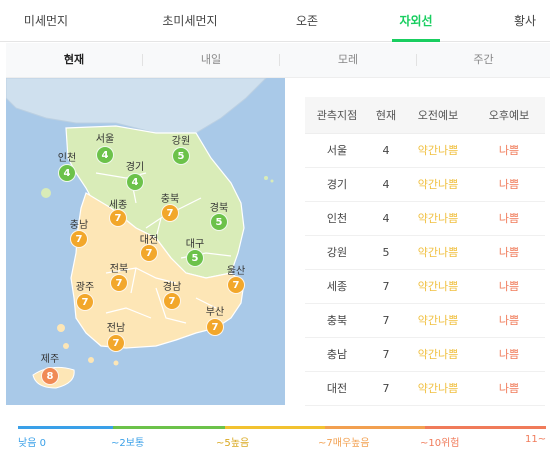  Describe the element at coordinates (215, 327) in the screenshot. I see `region-marker-busan: 7` at that location.